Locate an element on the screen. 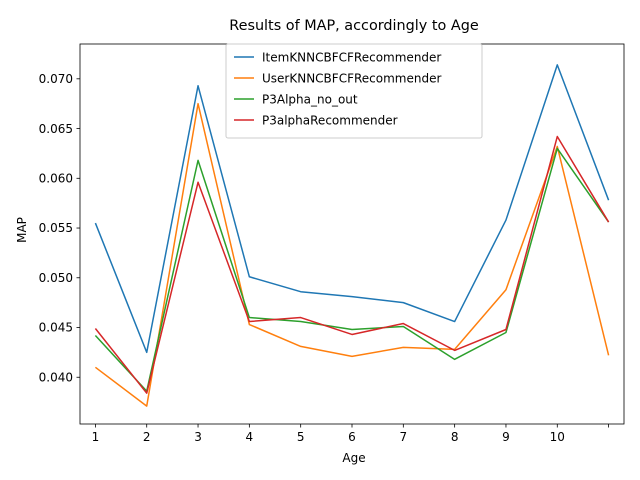 The height and width of the screenshot is (480, 640). y-tick-label: 0.070 is located at coordinates (56, 79).